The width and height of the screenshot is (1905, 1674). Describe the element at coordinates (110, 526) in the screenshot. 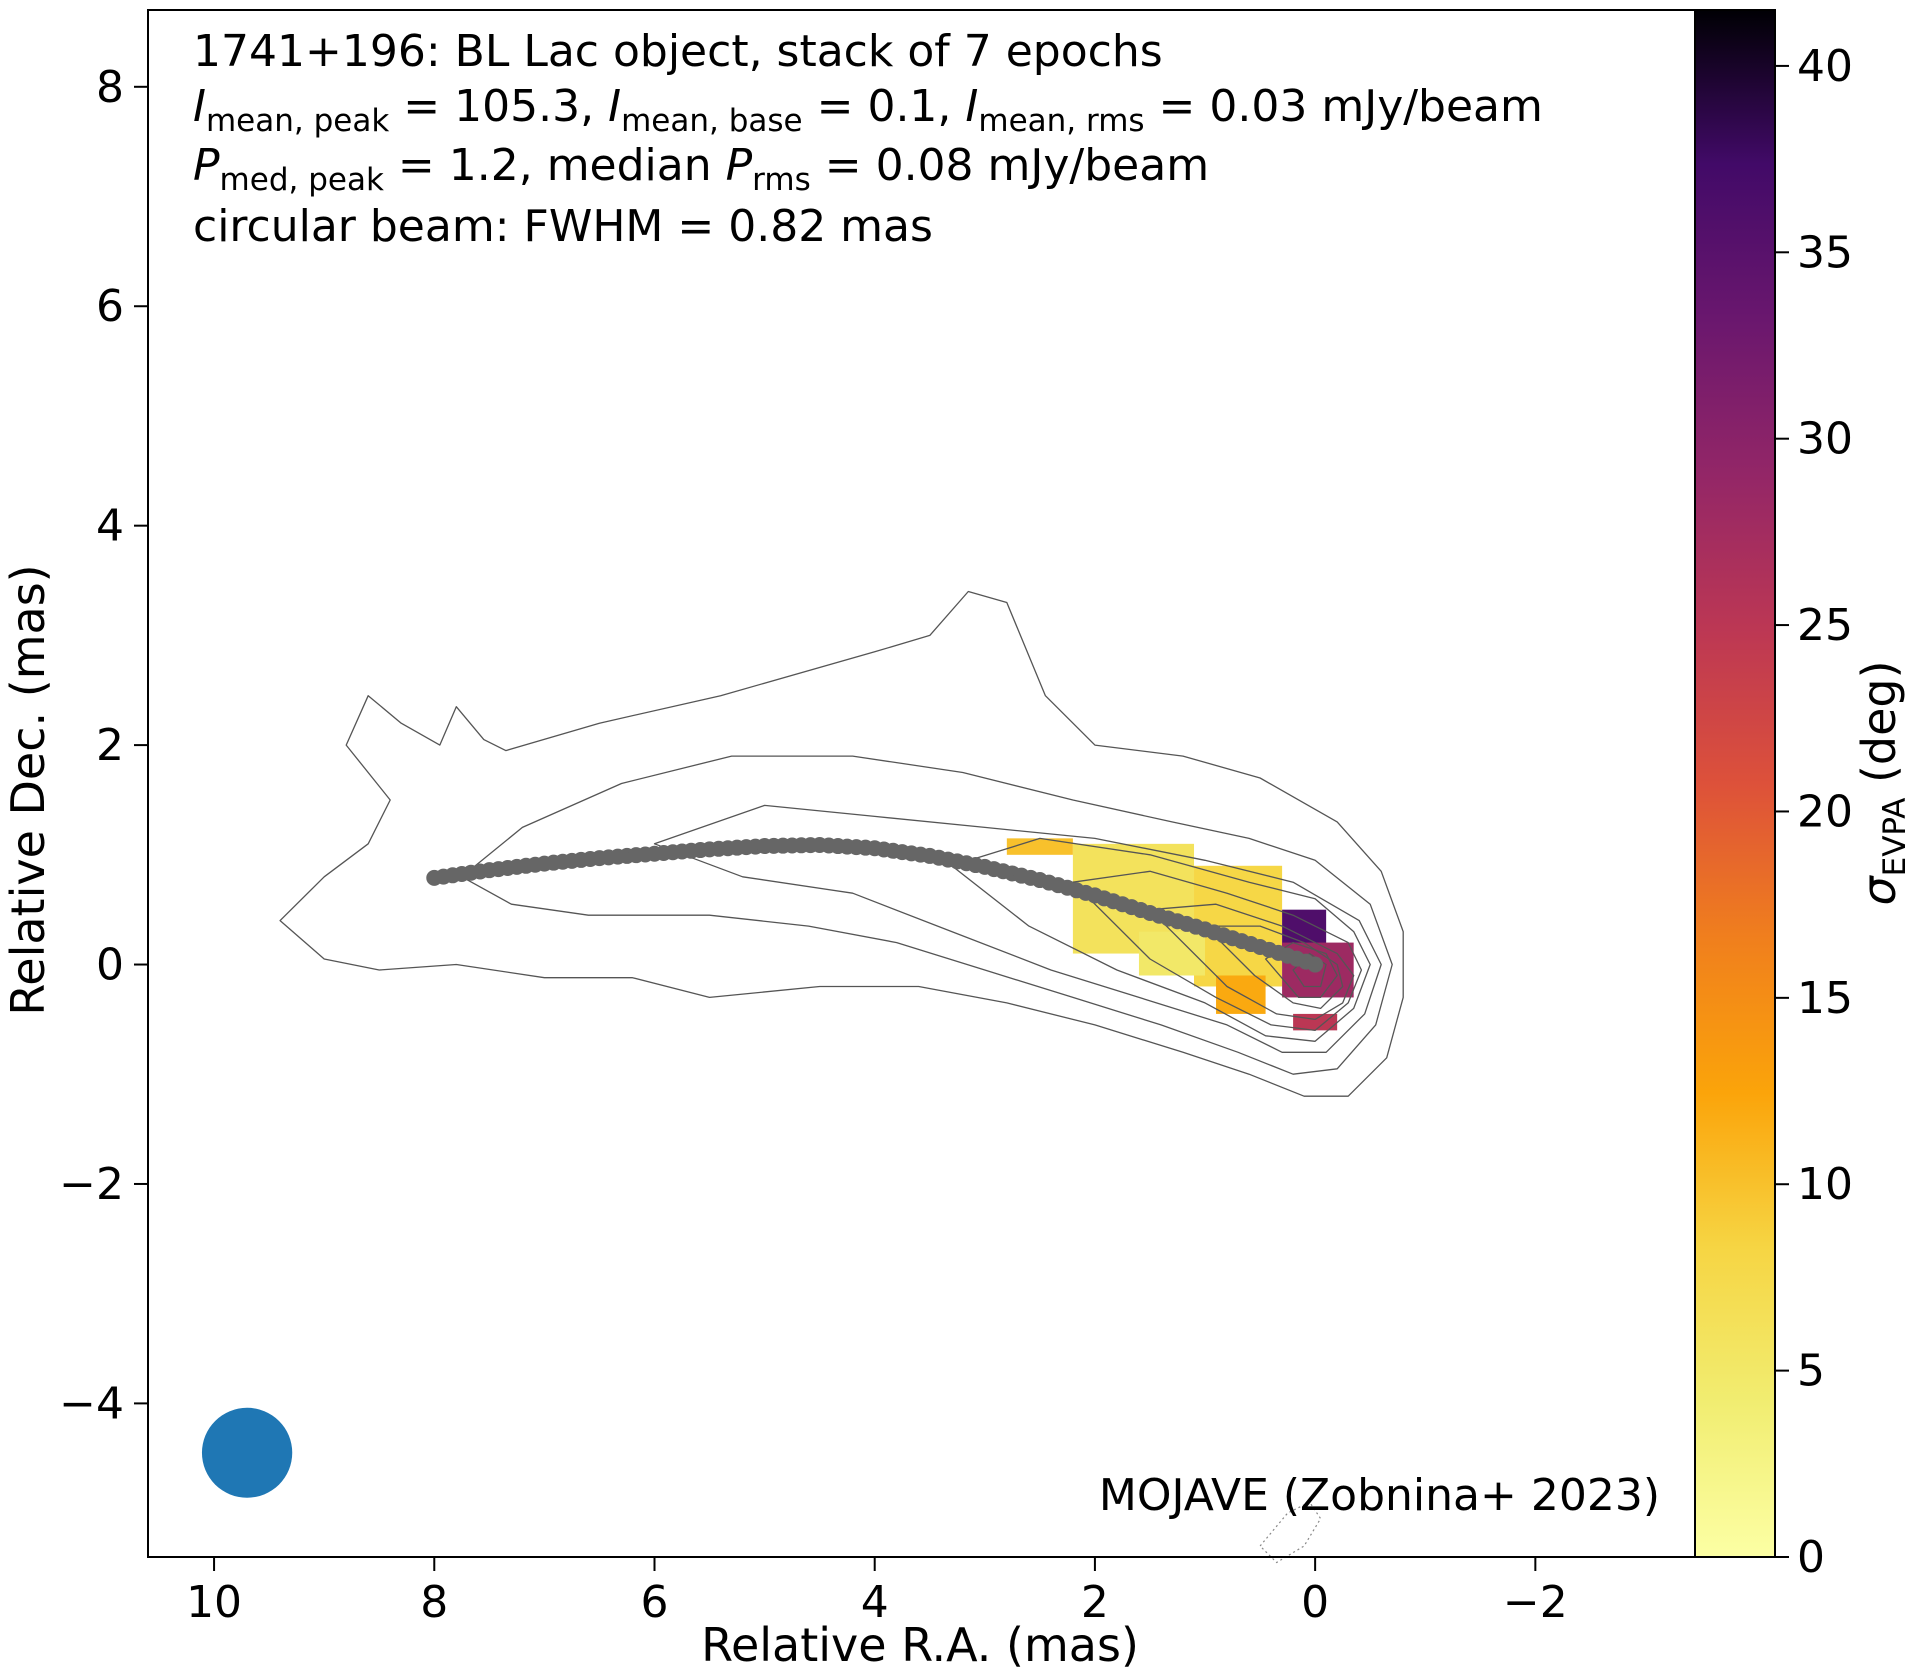

I see `y-tick-label: 4` at that location.